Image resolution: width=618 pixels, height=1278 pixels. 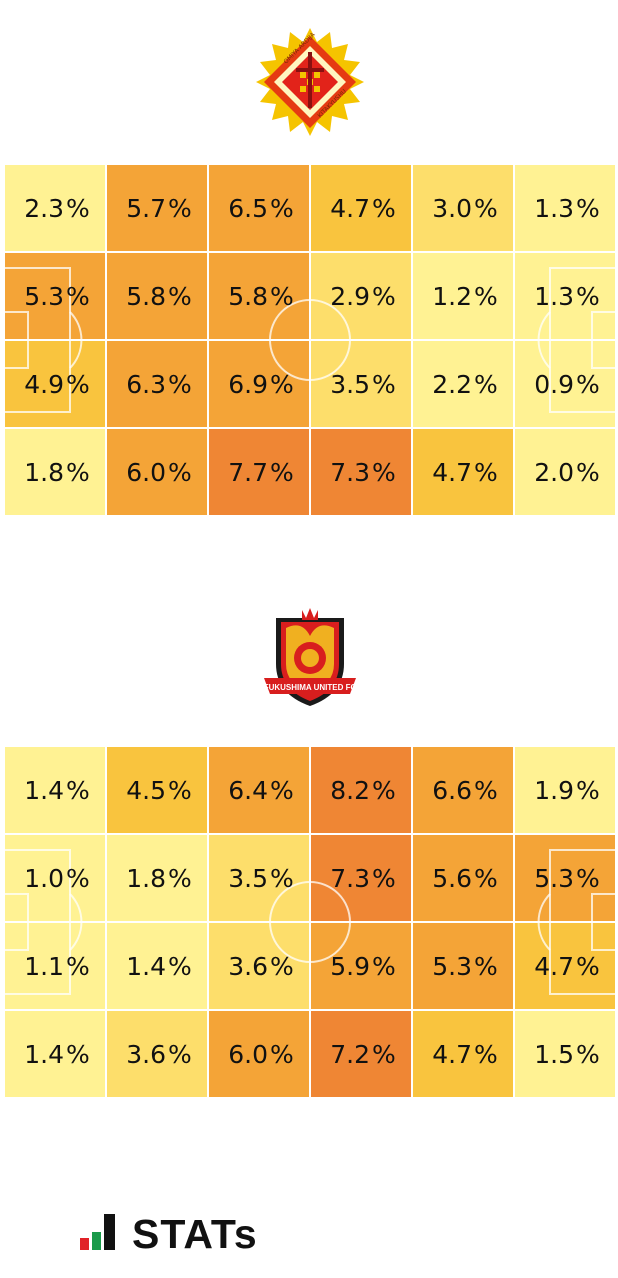 I want to click on heat-label-r0-c0: 2.3%, so click(x=57, y=208).